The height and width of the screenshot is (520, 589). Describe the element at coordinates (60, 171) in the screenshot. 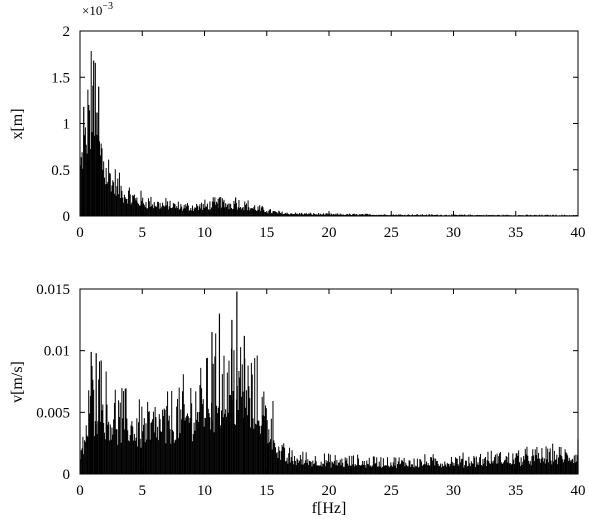

I see `y-tick-label: 0.5` at that location.